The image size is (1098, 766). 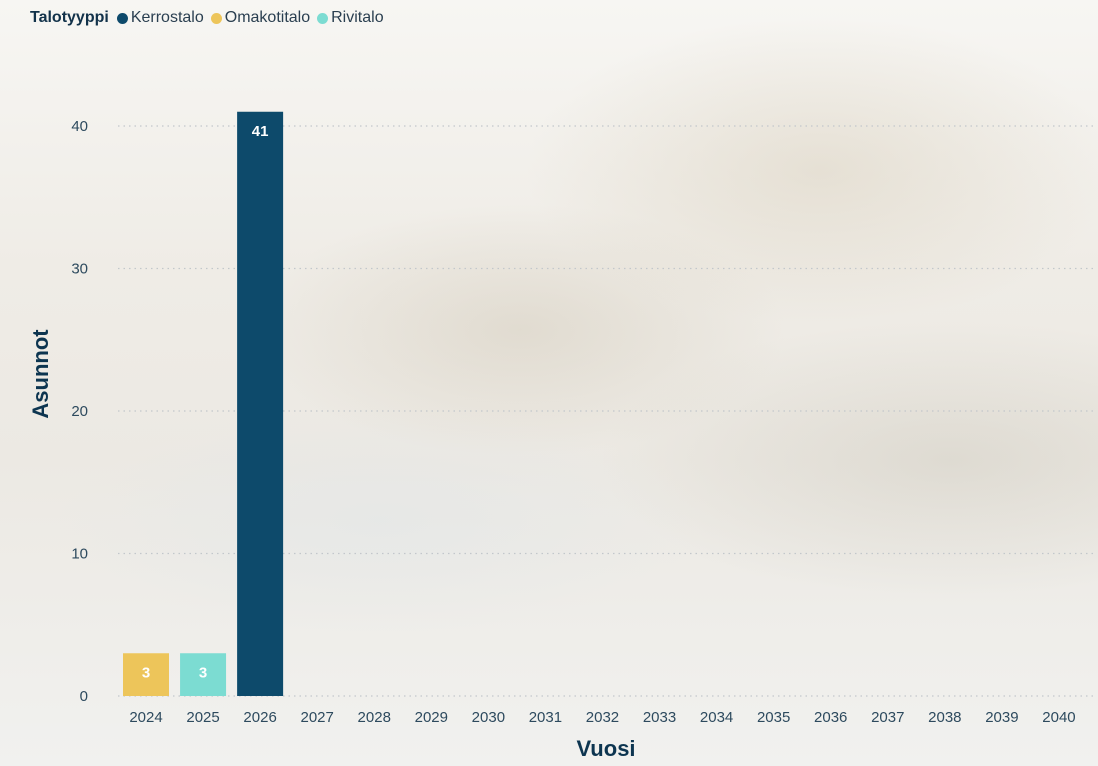 What do you see at coordinates (79, 554) in the screenshot?
I see `y-tick-label-10: 10` at bounding box center [79, 554].